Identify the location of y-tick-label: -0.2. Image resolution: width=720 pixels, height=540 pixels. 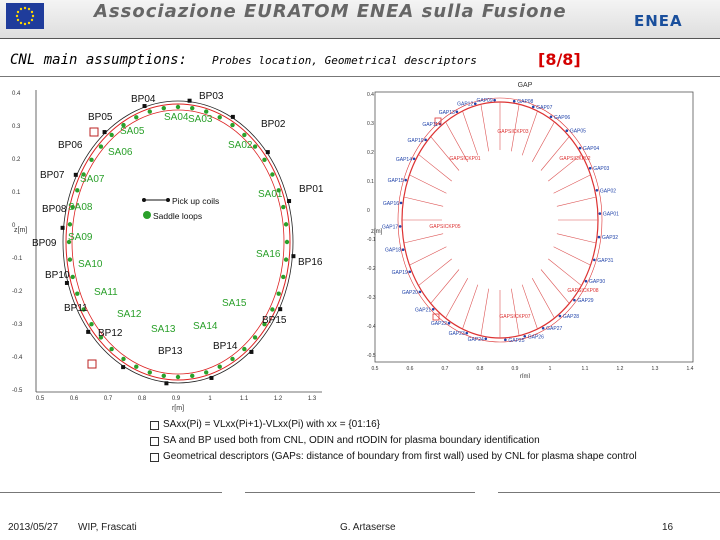
(371, 269).